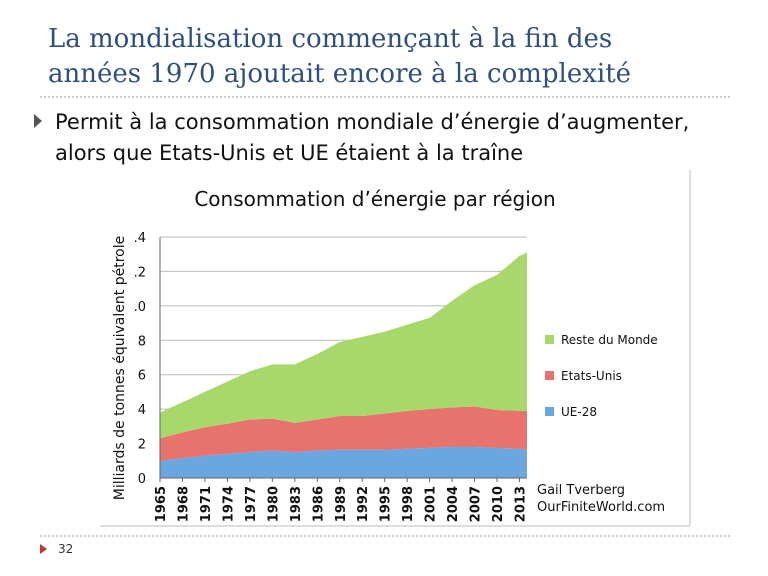 The image size is (768, 576). I want to click on x-tick-label: 1998, so click(408, 504).